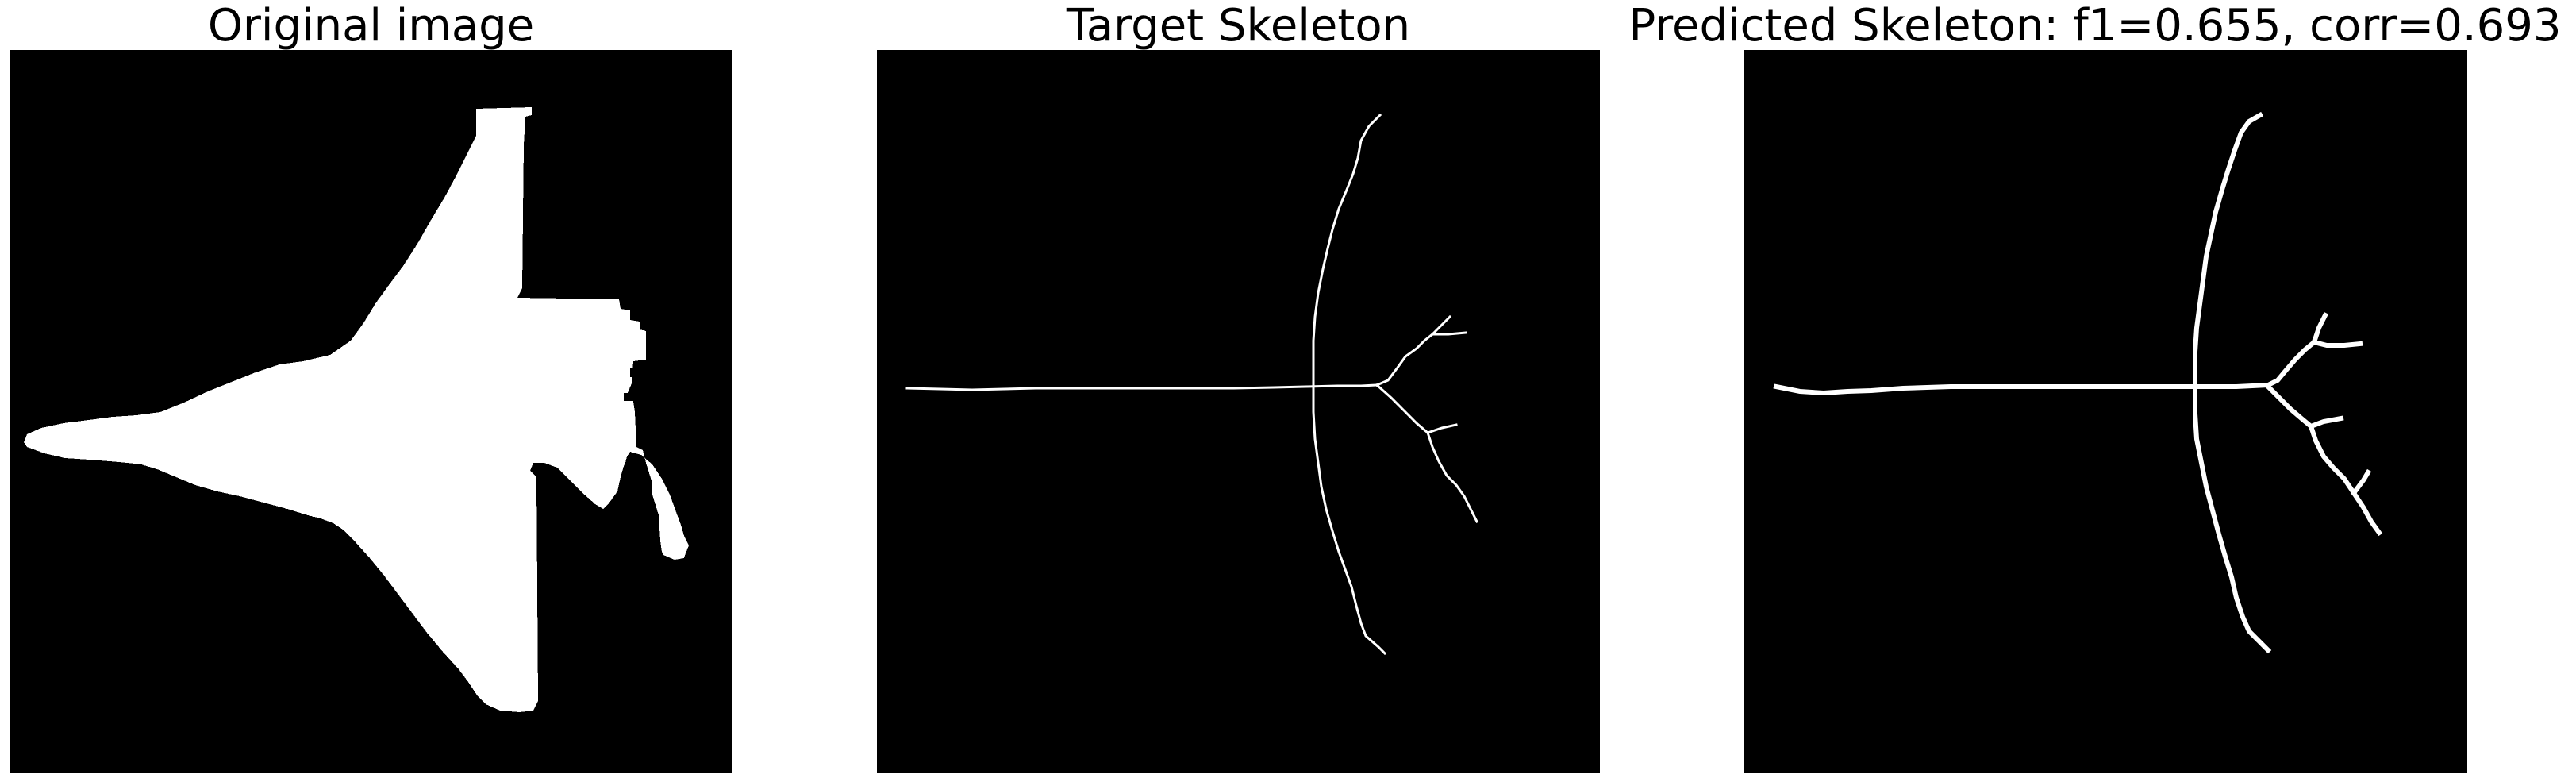 This screenshot has height=782, width=2576. I want to click on target-skeleton-fuselage, so click(1141, 387).